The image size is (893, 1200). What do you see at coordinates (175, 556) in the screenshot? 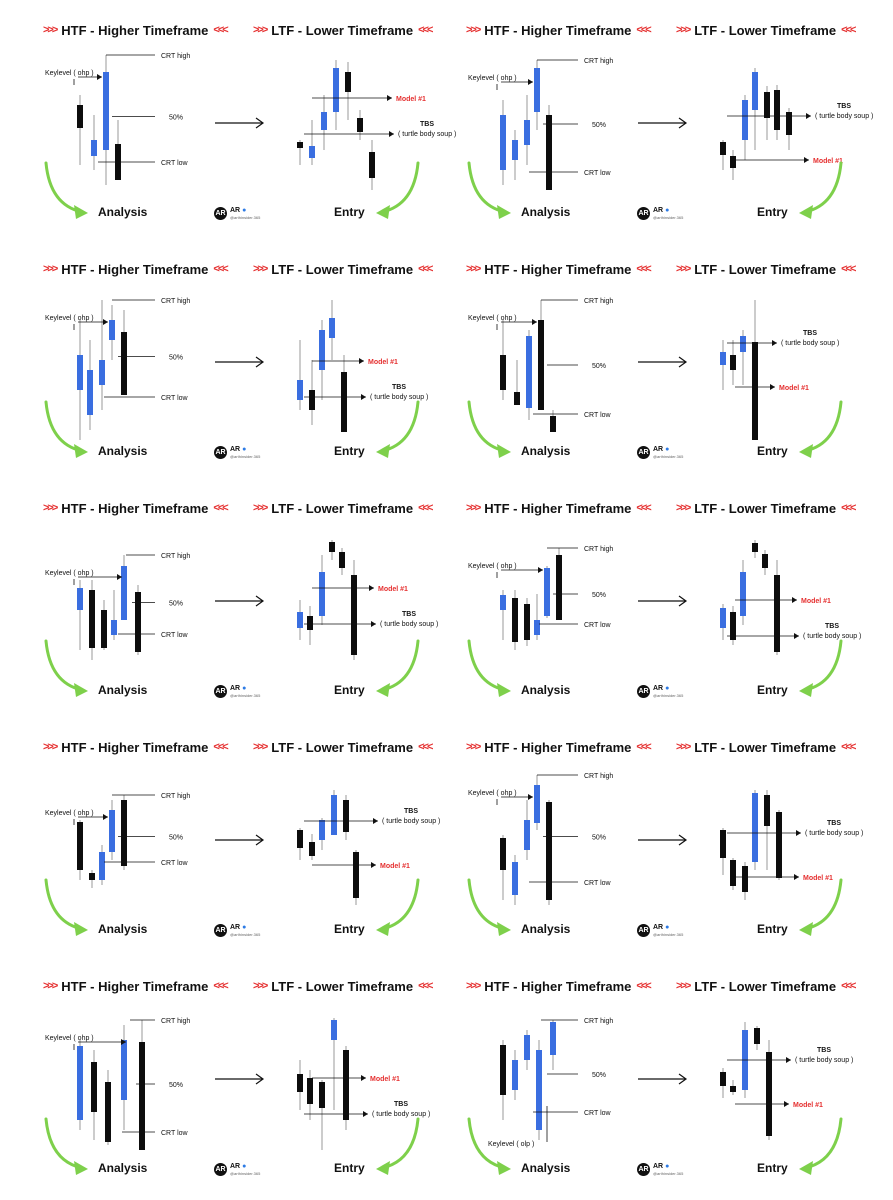
I see `crt-high-label: CRT high` at bounding box center [175, 556].